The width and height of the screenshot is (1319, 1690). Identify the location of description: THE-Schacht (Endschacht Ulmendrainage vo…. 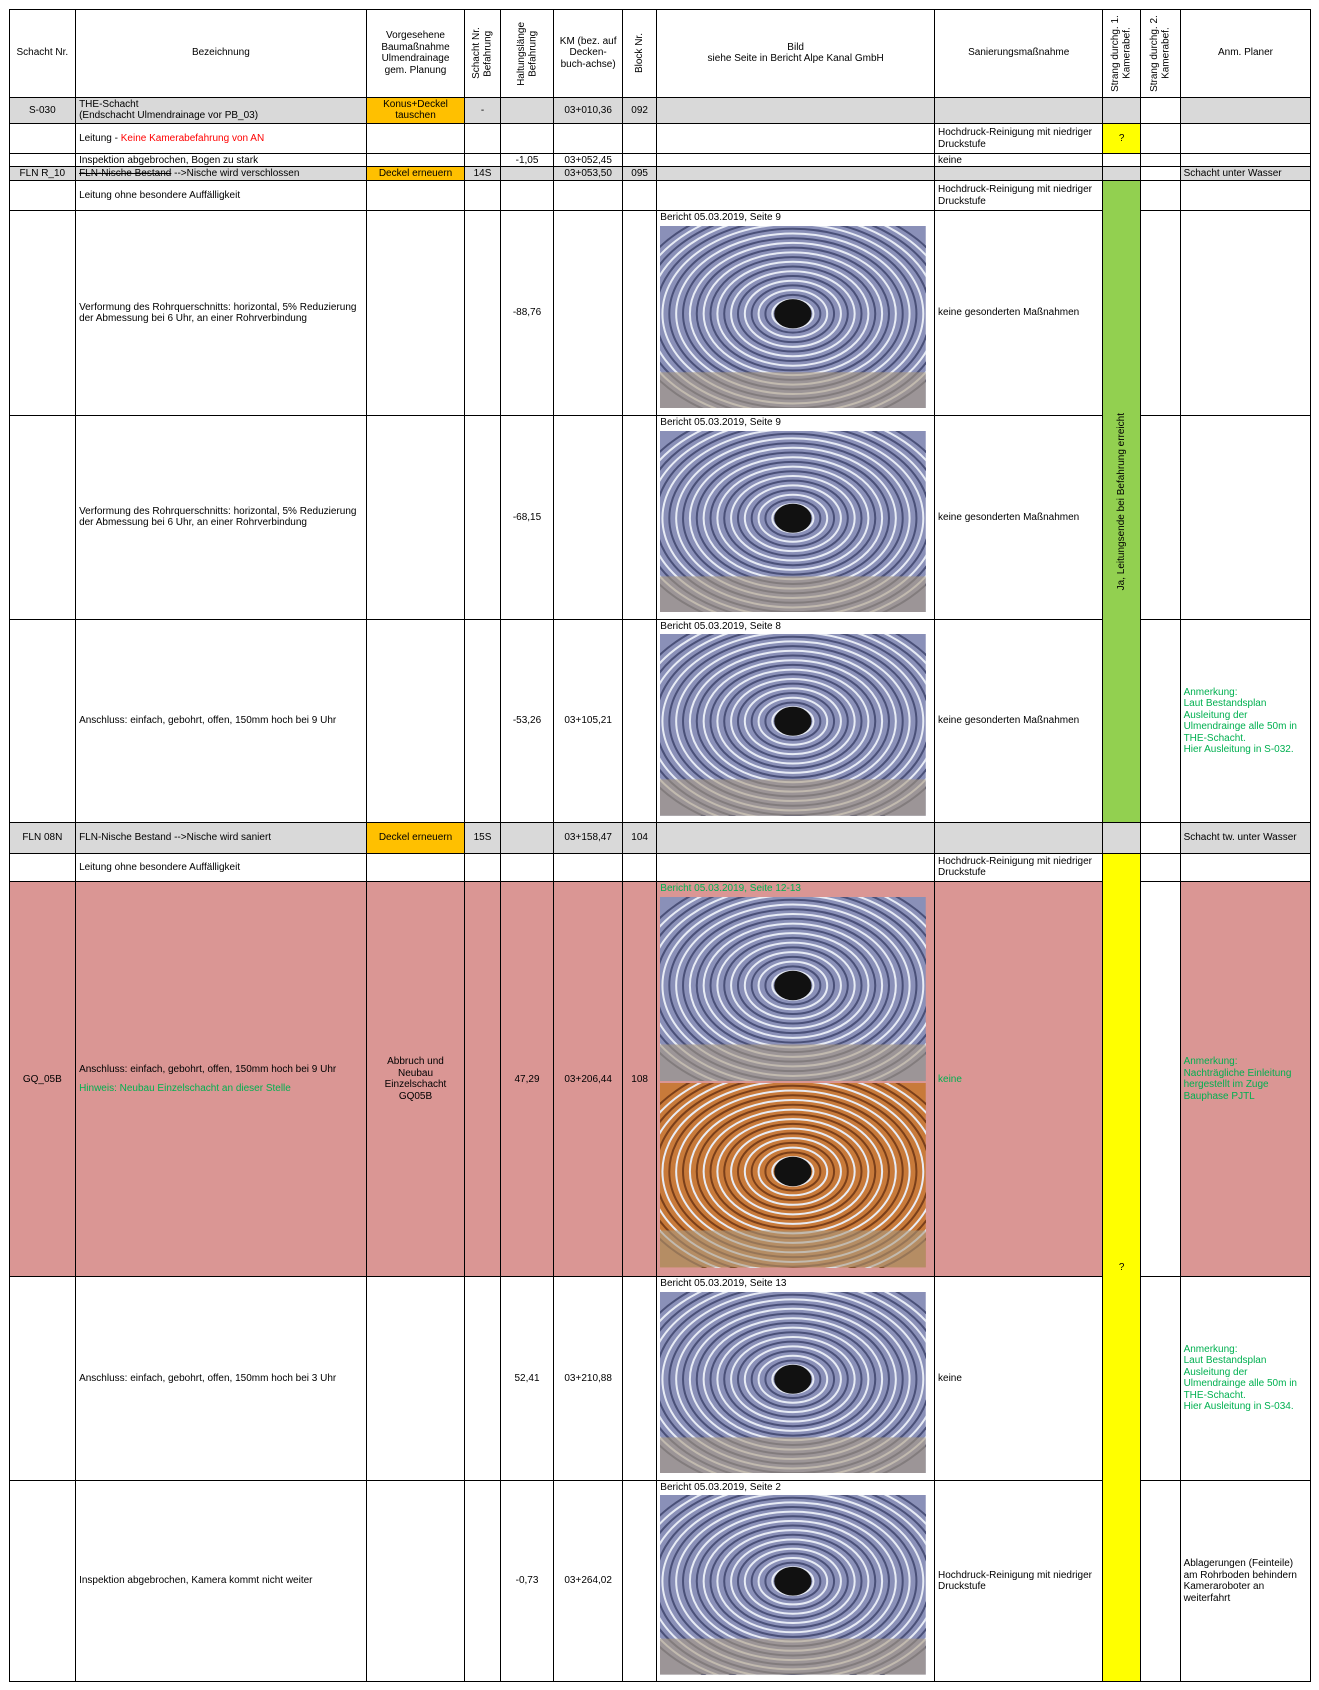
(168, 110).